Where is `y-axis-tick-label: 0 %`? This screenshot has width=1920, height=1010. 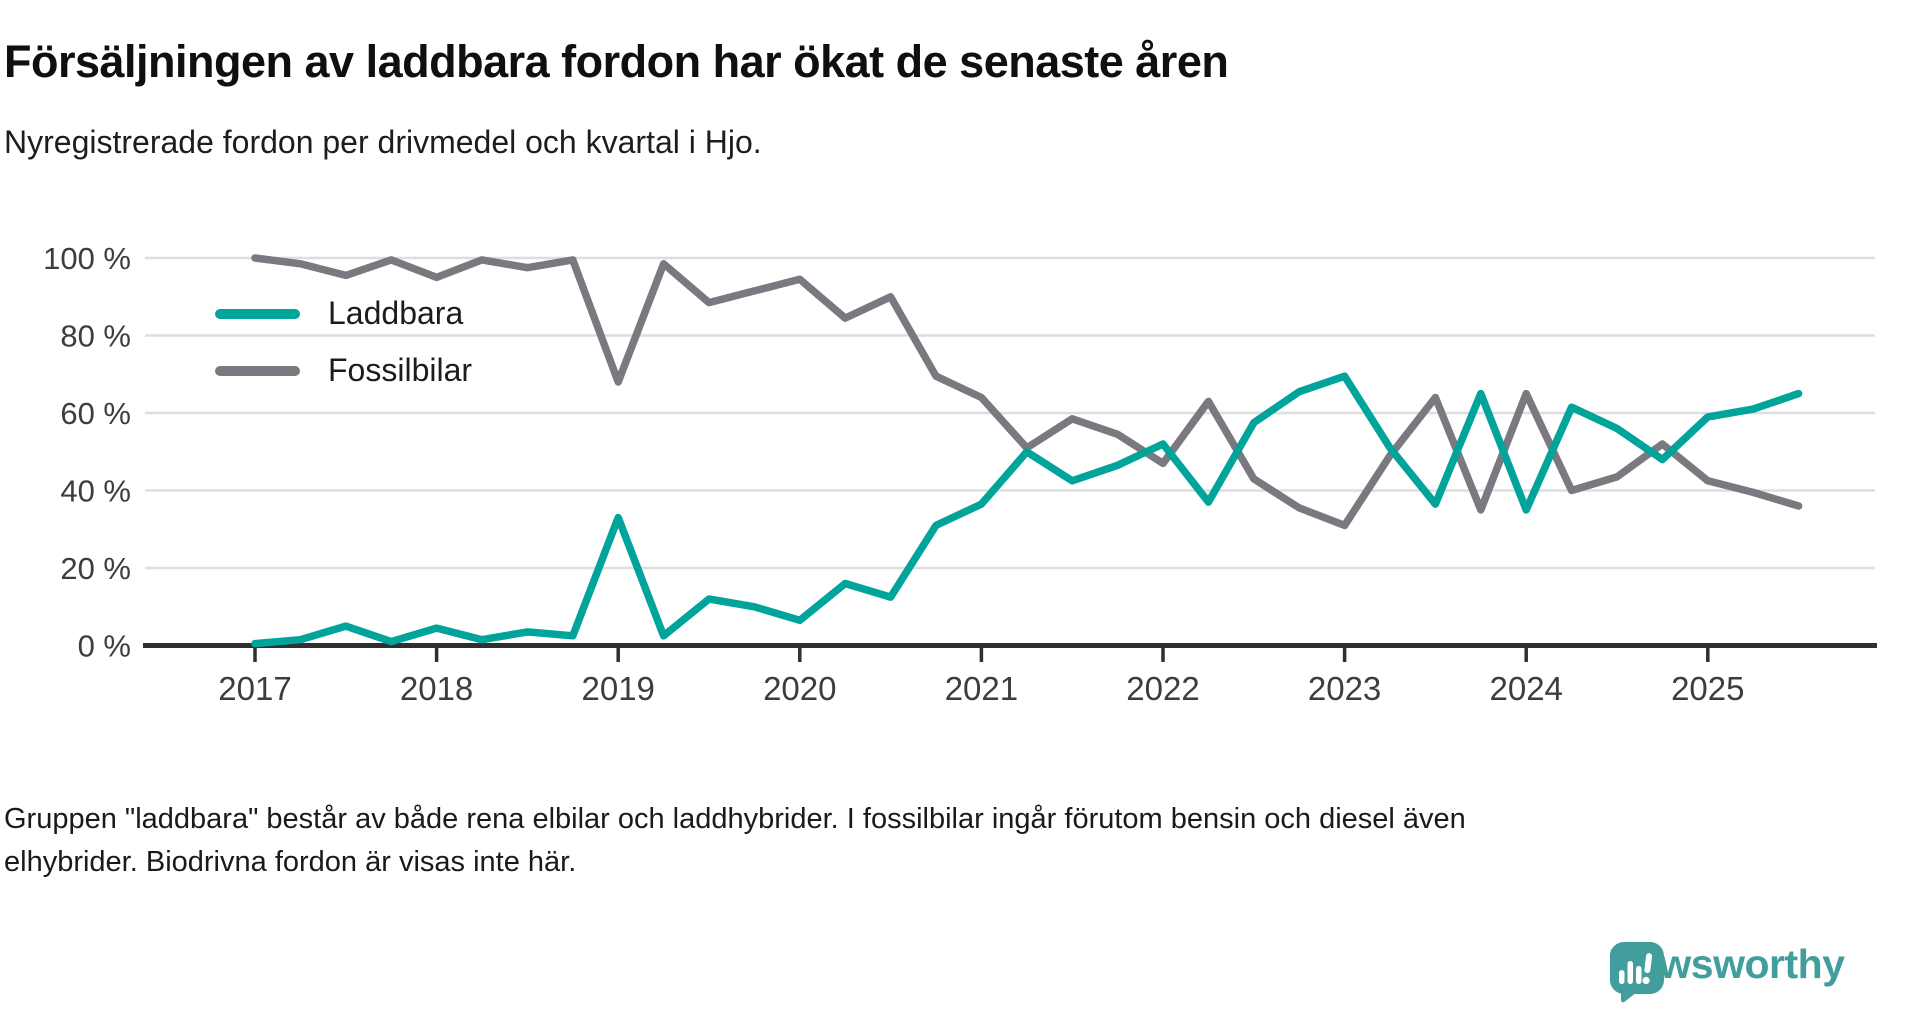
y-axis-tick-label: 0 % is located at coordinates (104, 646).